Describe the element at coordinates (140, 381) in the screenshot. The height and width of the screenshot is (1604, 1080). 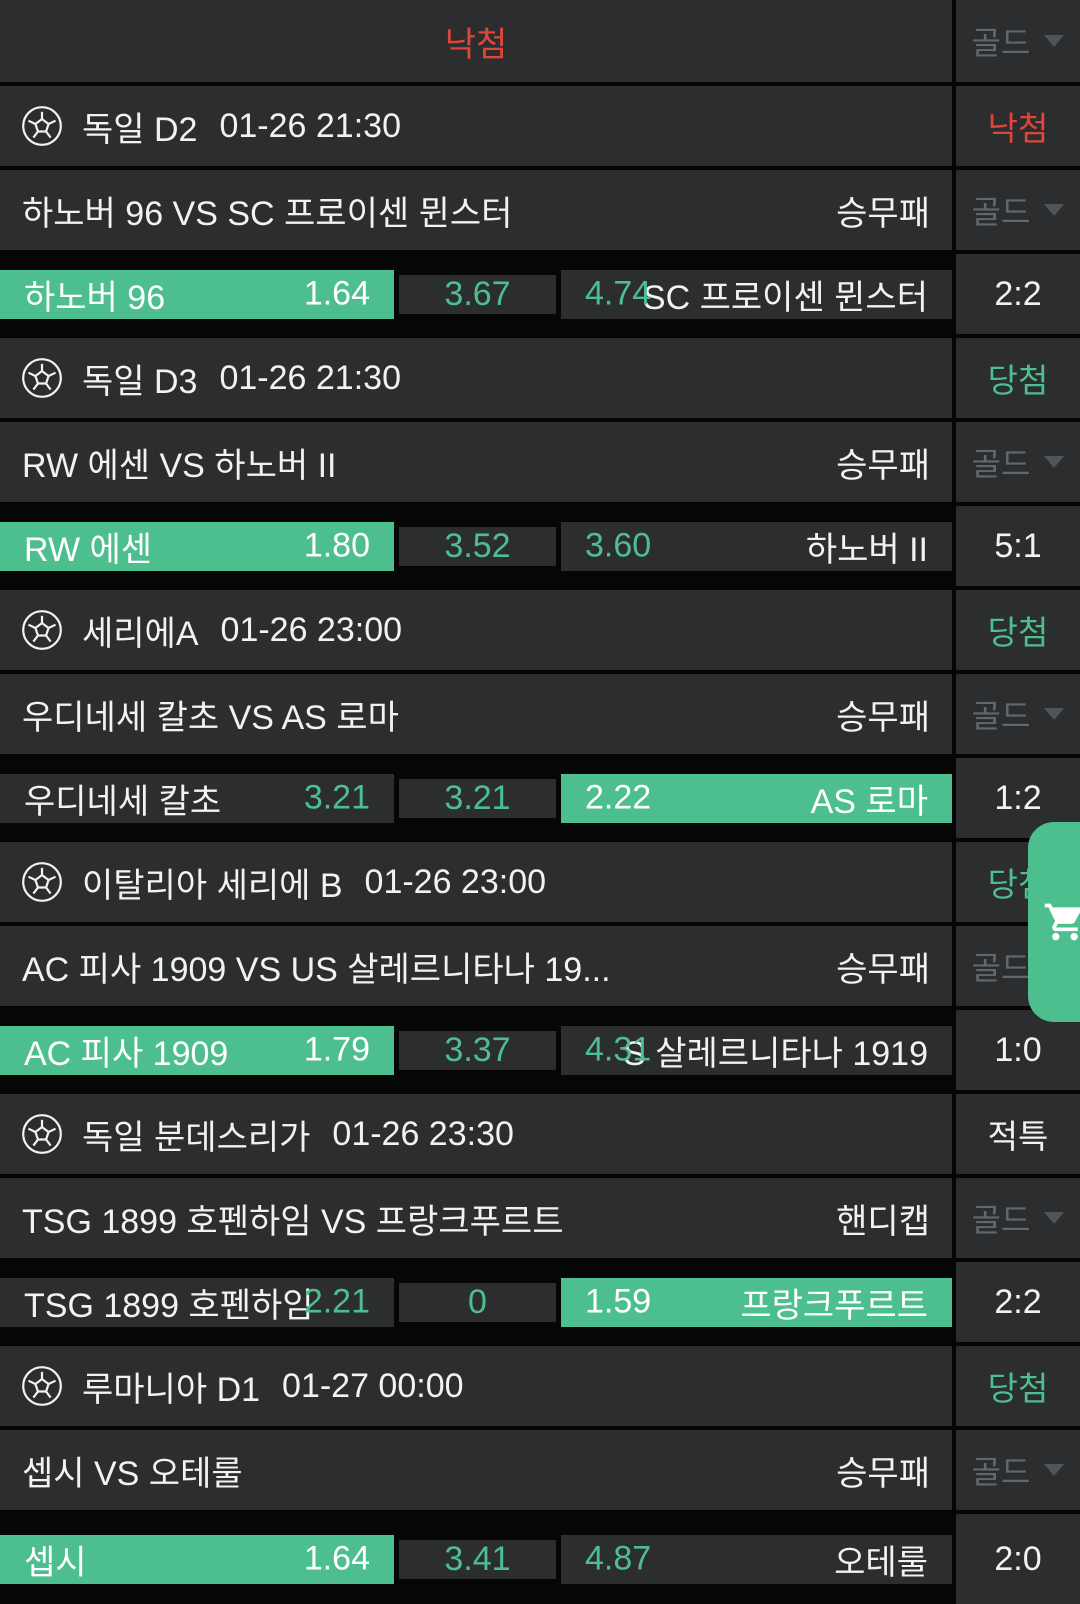
I see `league-name: 독일 D3` at that location.